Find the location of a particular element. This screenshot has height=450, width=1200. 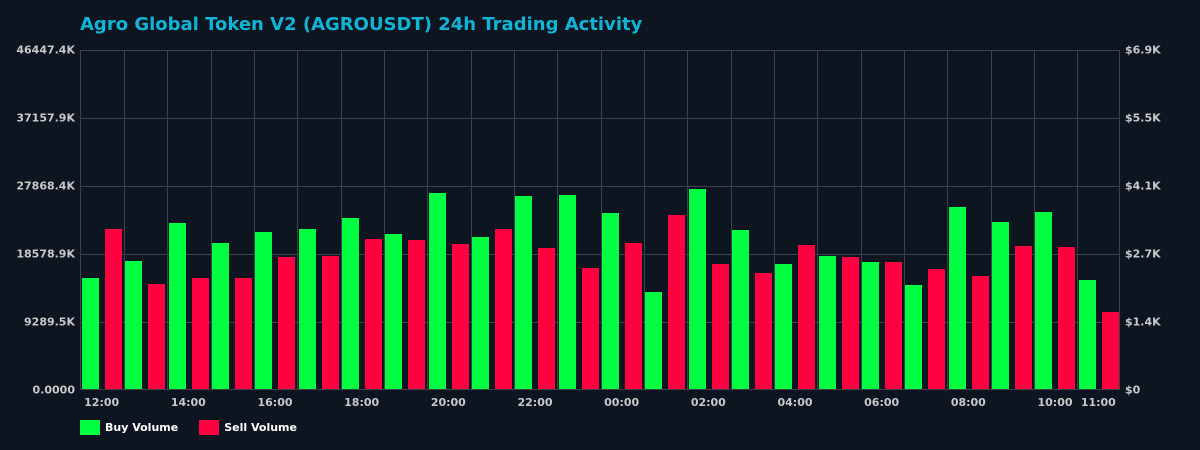

x-tick-label: 11:00 is located at coordinates (1098, 402).